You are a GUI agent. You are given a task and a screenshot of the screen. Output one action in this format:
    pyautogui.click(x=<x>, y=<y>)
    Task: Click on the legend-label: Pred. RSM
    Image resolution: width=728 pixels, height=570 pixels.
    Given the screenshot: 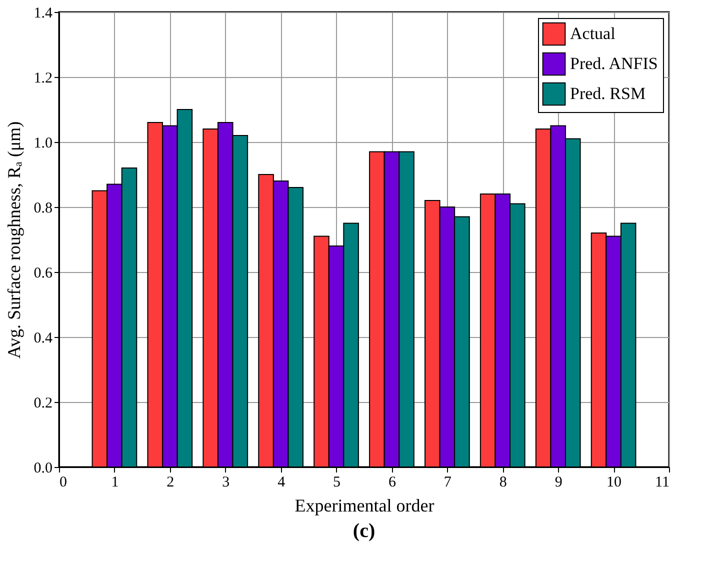 What is the action you would take?
    pyautogui.click(x=608, y=93)
    